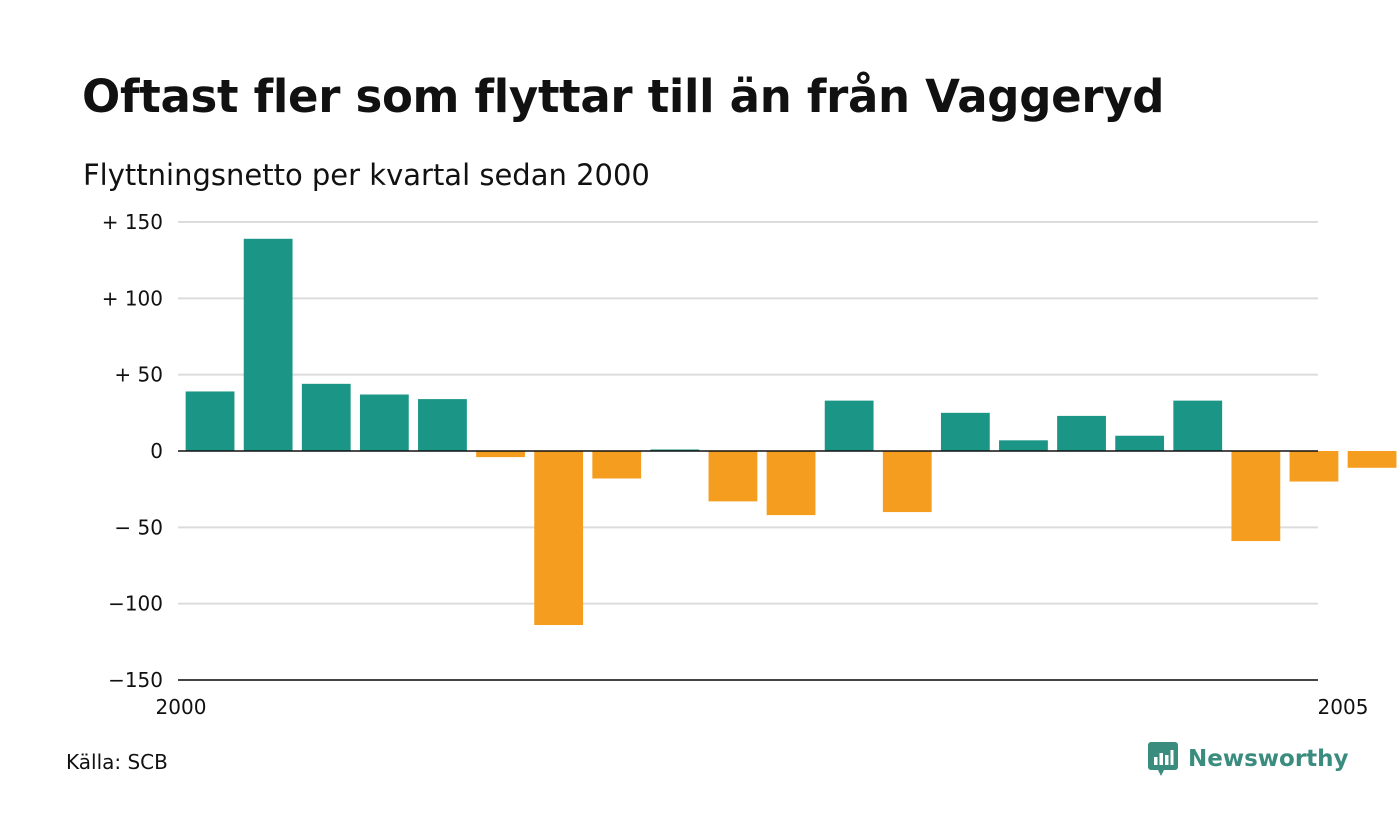 This screenshot has height=840, width=1400. I want to click on bar-2003K4, so click(1081, 433).